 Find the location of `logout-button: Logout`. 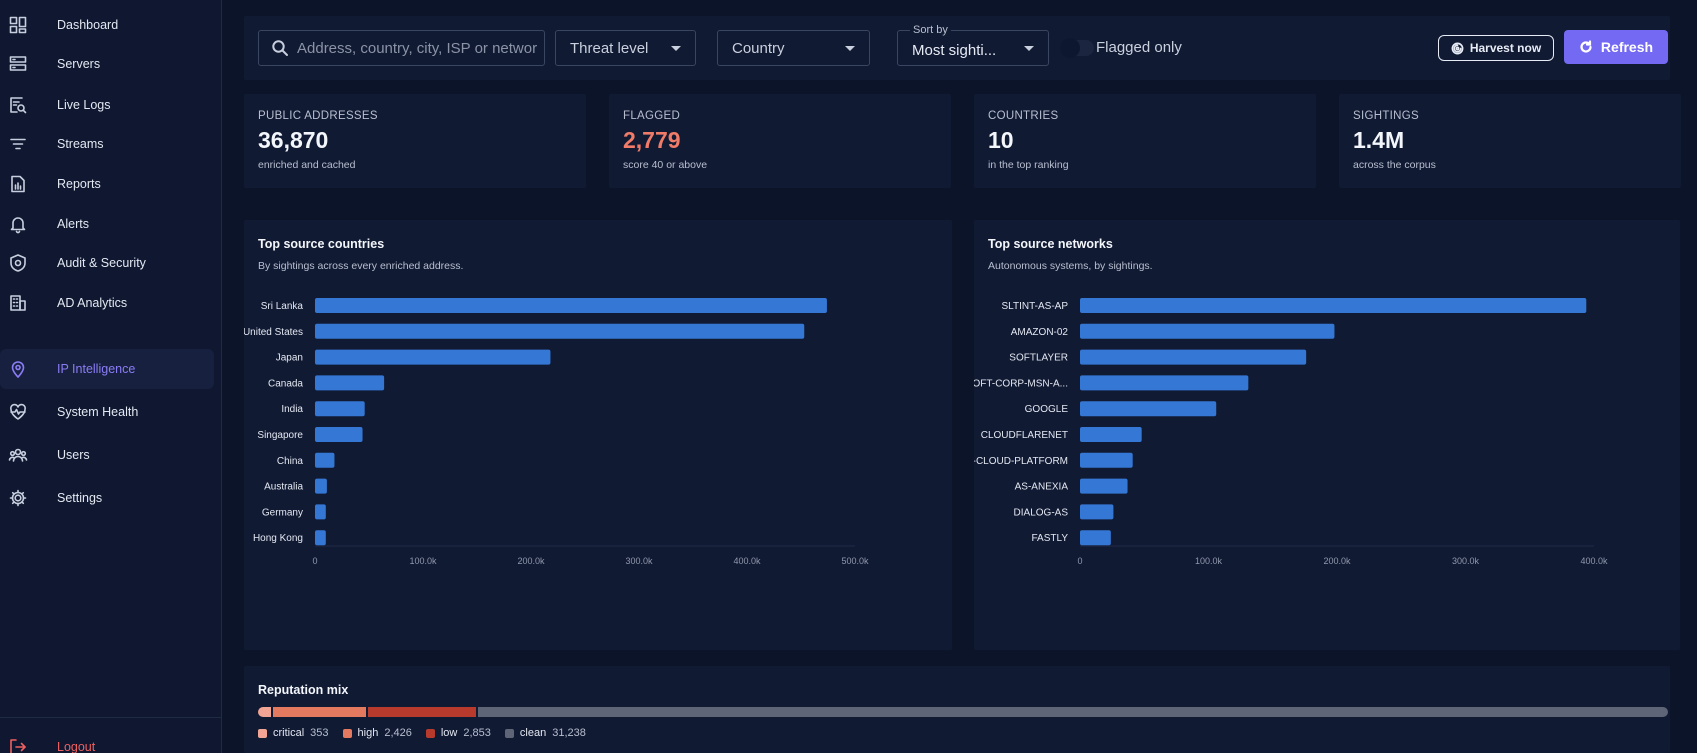

logout-button: Logout is located at coordinates (107, 740).